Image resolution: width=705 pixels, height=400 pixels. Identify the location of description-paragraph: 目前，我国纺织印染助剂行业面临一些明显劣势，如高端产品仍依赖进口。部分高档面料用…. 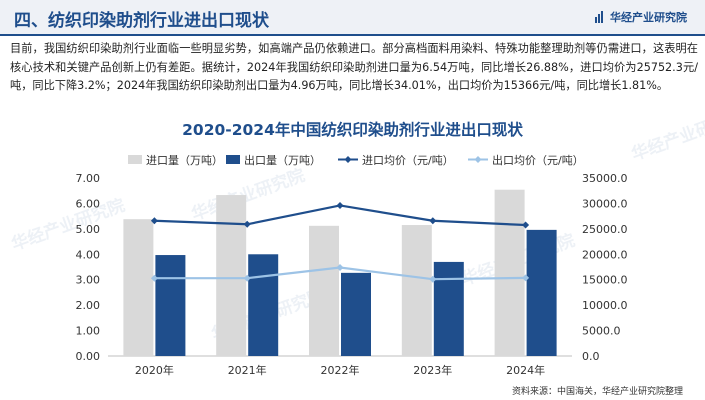
(354, 67).